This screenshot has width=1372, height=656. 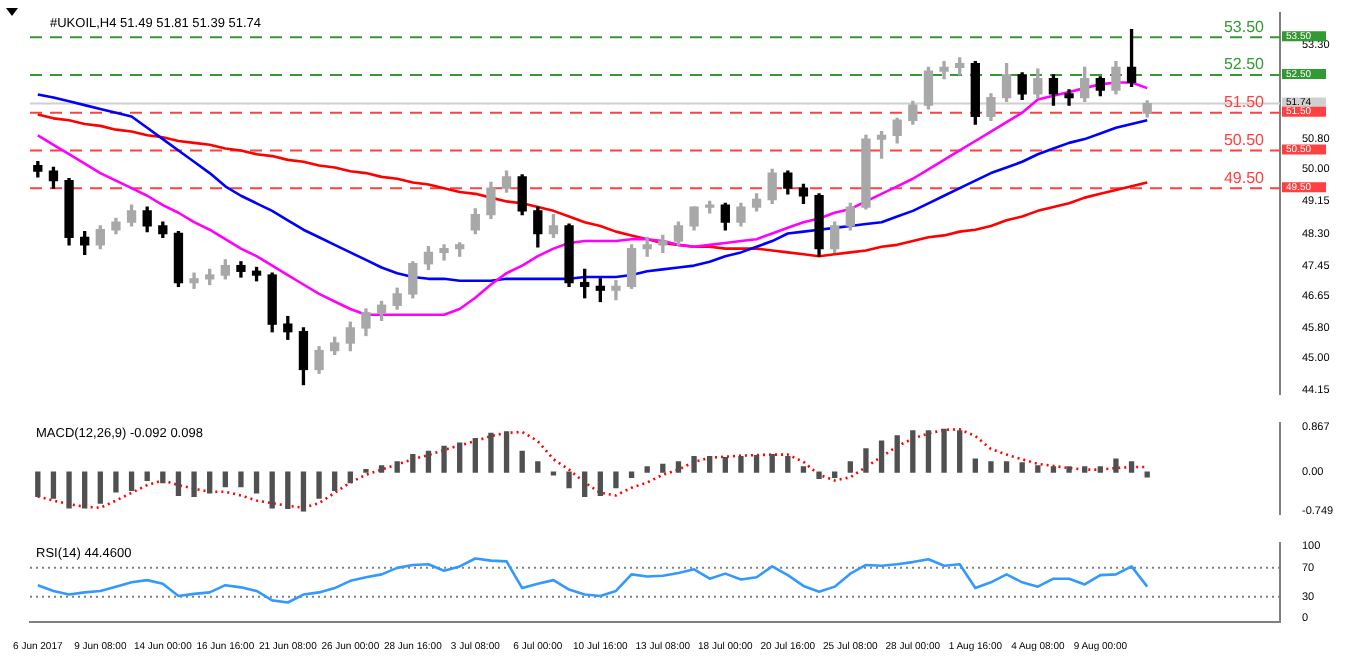 I want to click on ref-line-label: 50.50, so click(x=1244, y=139).